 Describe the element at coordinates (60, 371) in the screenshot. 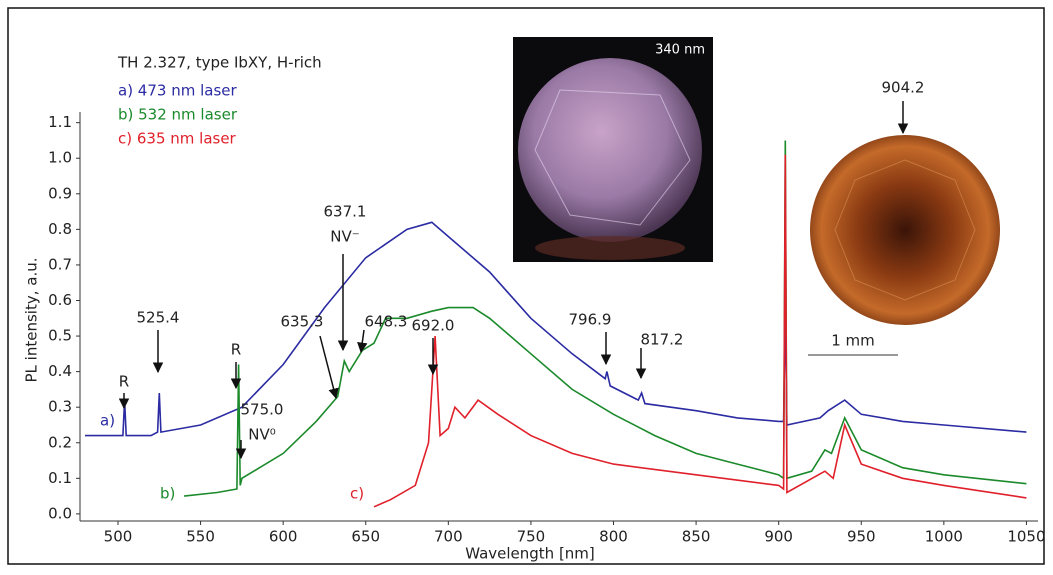

I see `y-tick-label: 0.4` at that location.